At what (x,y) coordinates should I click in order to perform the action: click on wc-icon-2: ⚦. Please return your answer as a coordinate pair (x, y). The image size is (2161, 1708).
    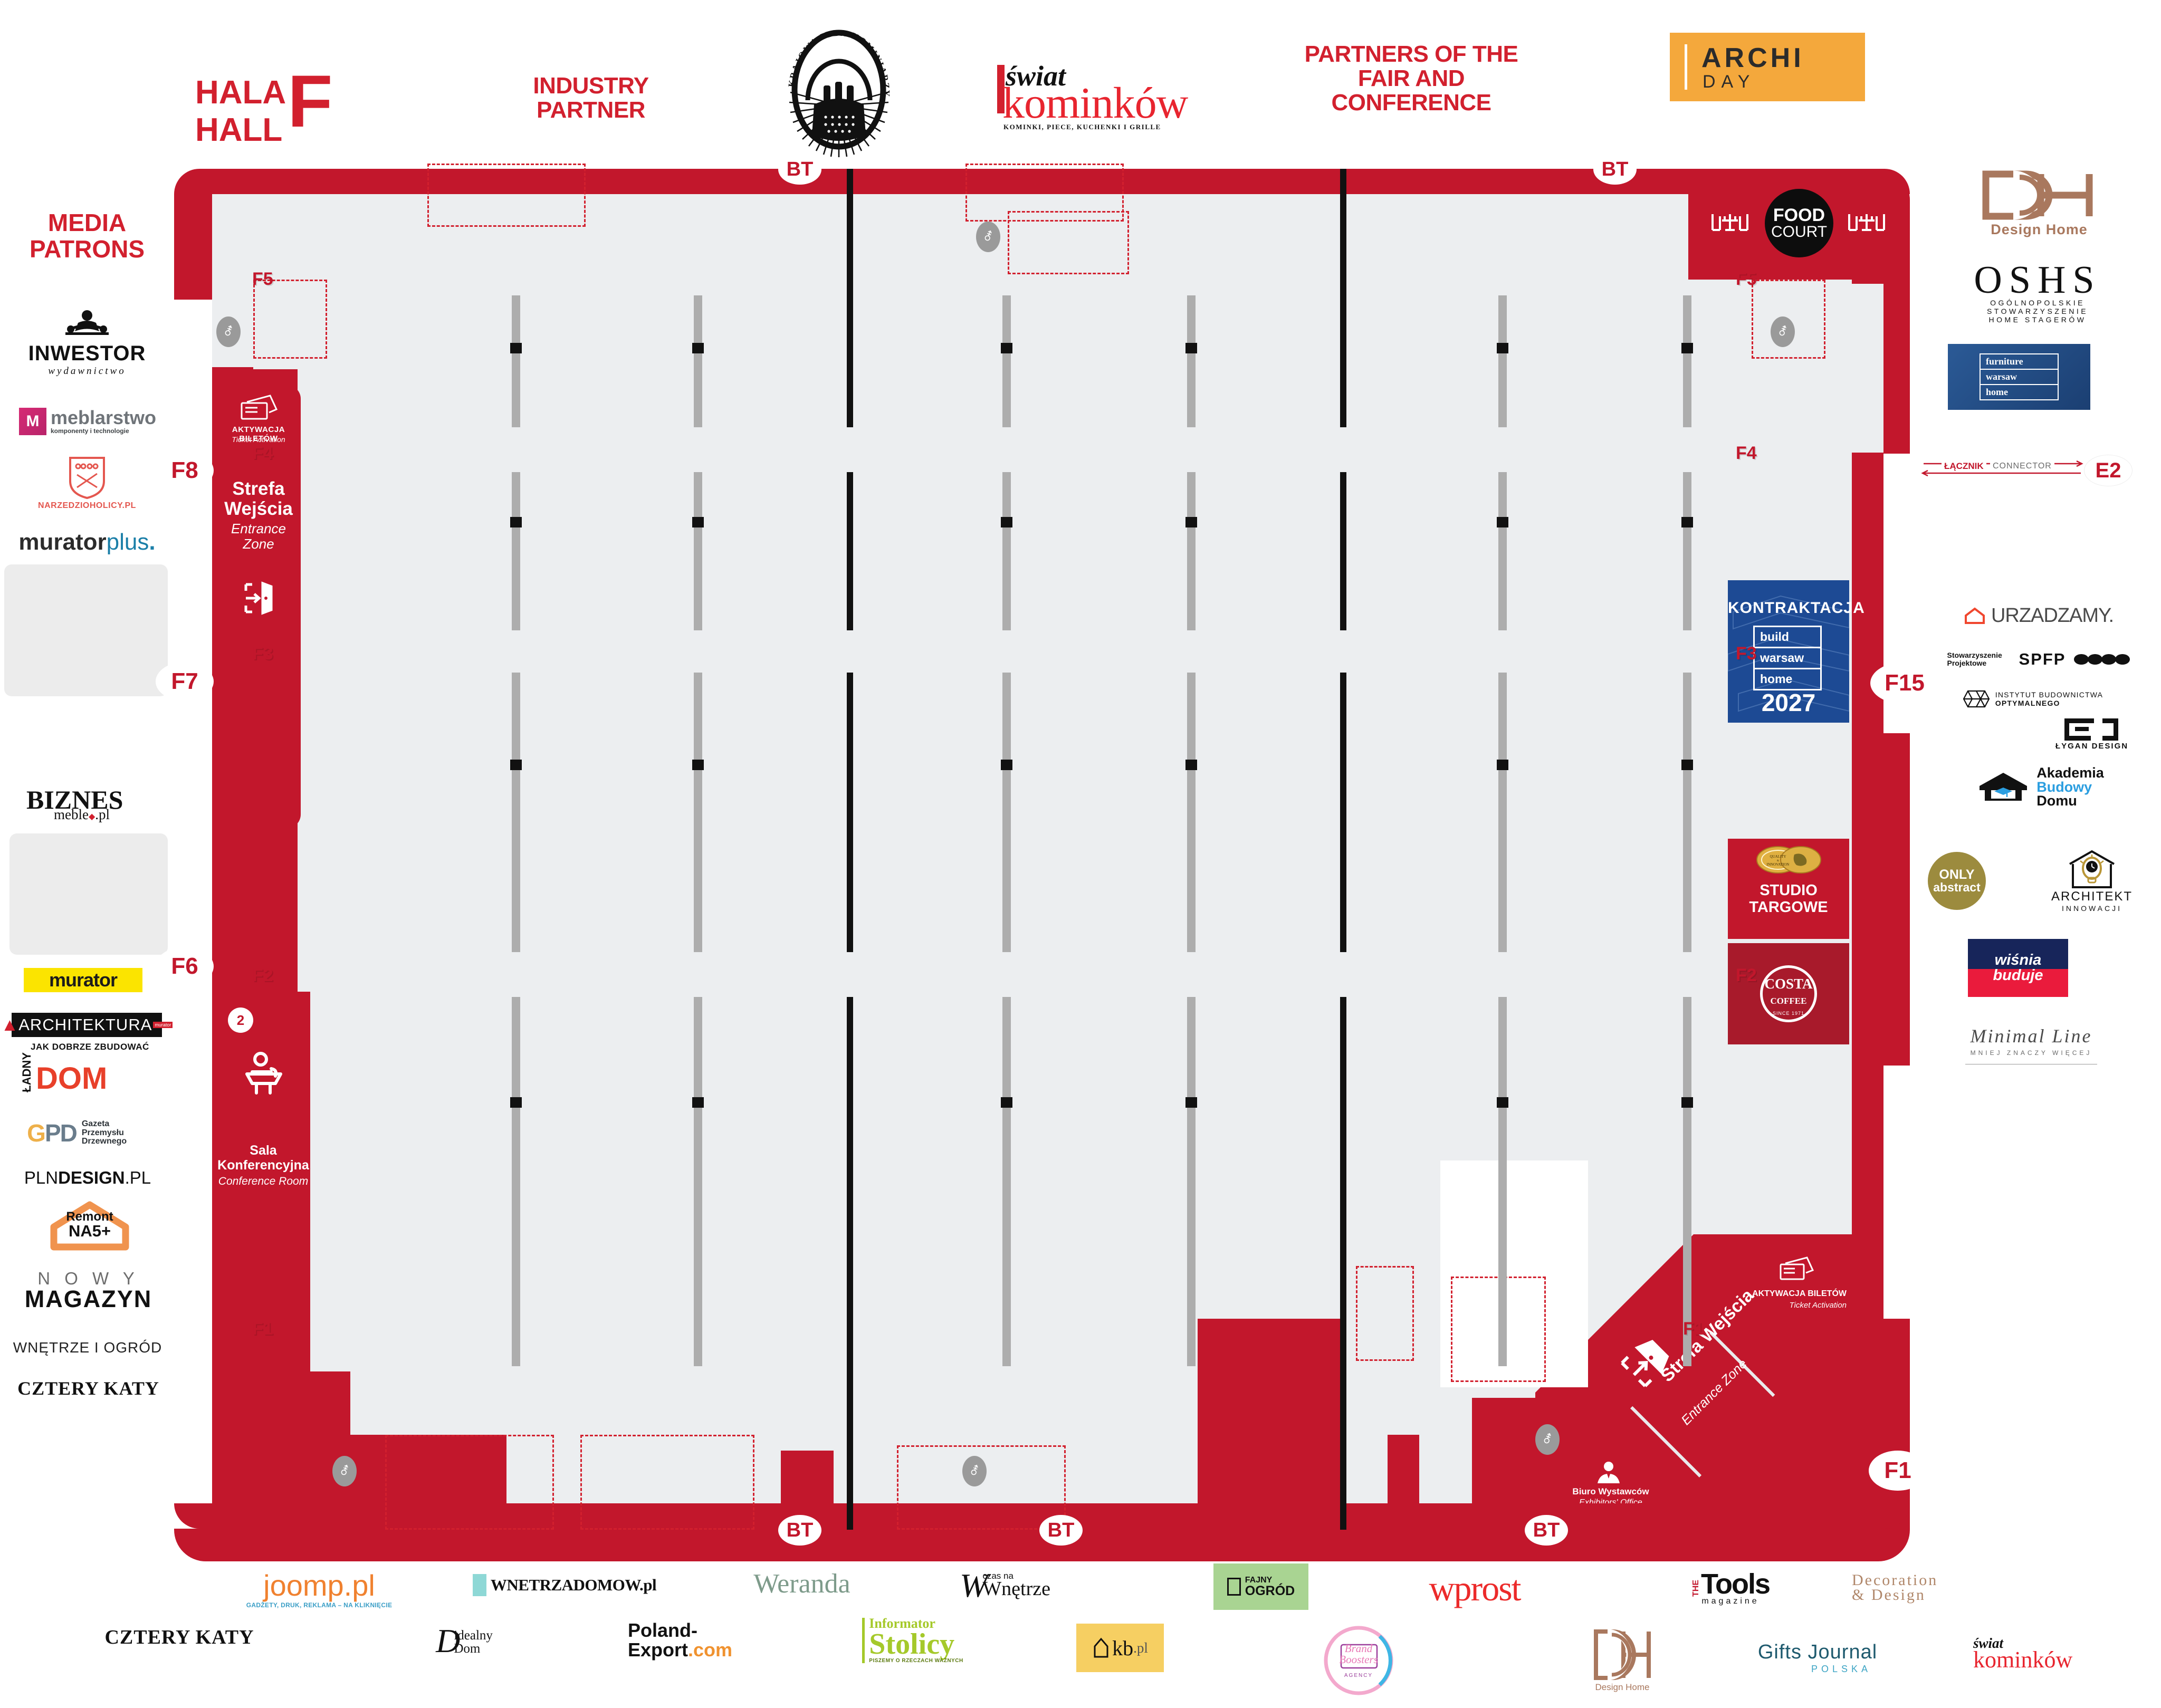
    Looking at the image, I should click on (975, 1471).